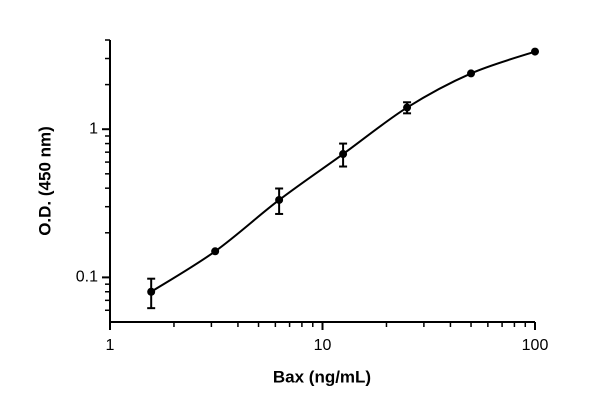 The width and height of the screenshot is (600, 409). What do you see at coordinates (323, 345) in the screenshot?
I see `x-tick-label: 10` at bounding box center [323, 345].